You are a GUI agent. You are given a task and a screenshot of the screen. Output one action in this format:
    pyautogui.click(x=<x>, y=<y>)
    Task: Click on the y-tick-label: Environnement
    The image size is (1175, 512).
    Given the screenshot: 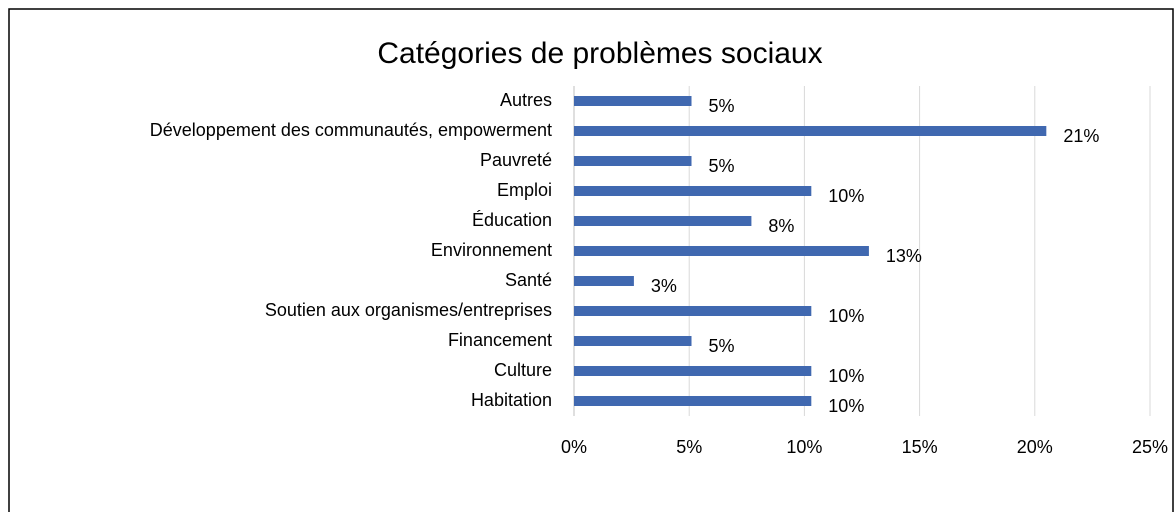 What is the action you would take?
    pyautogui.click(x=491, y=250)
    